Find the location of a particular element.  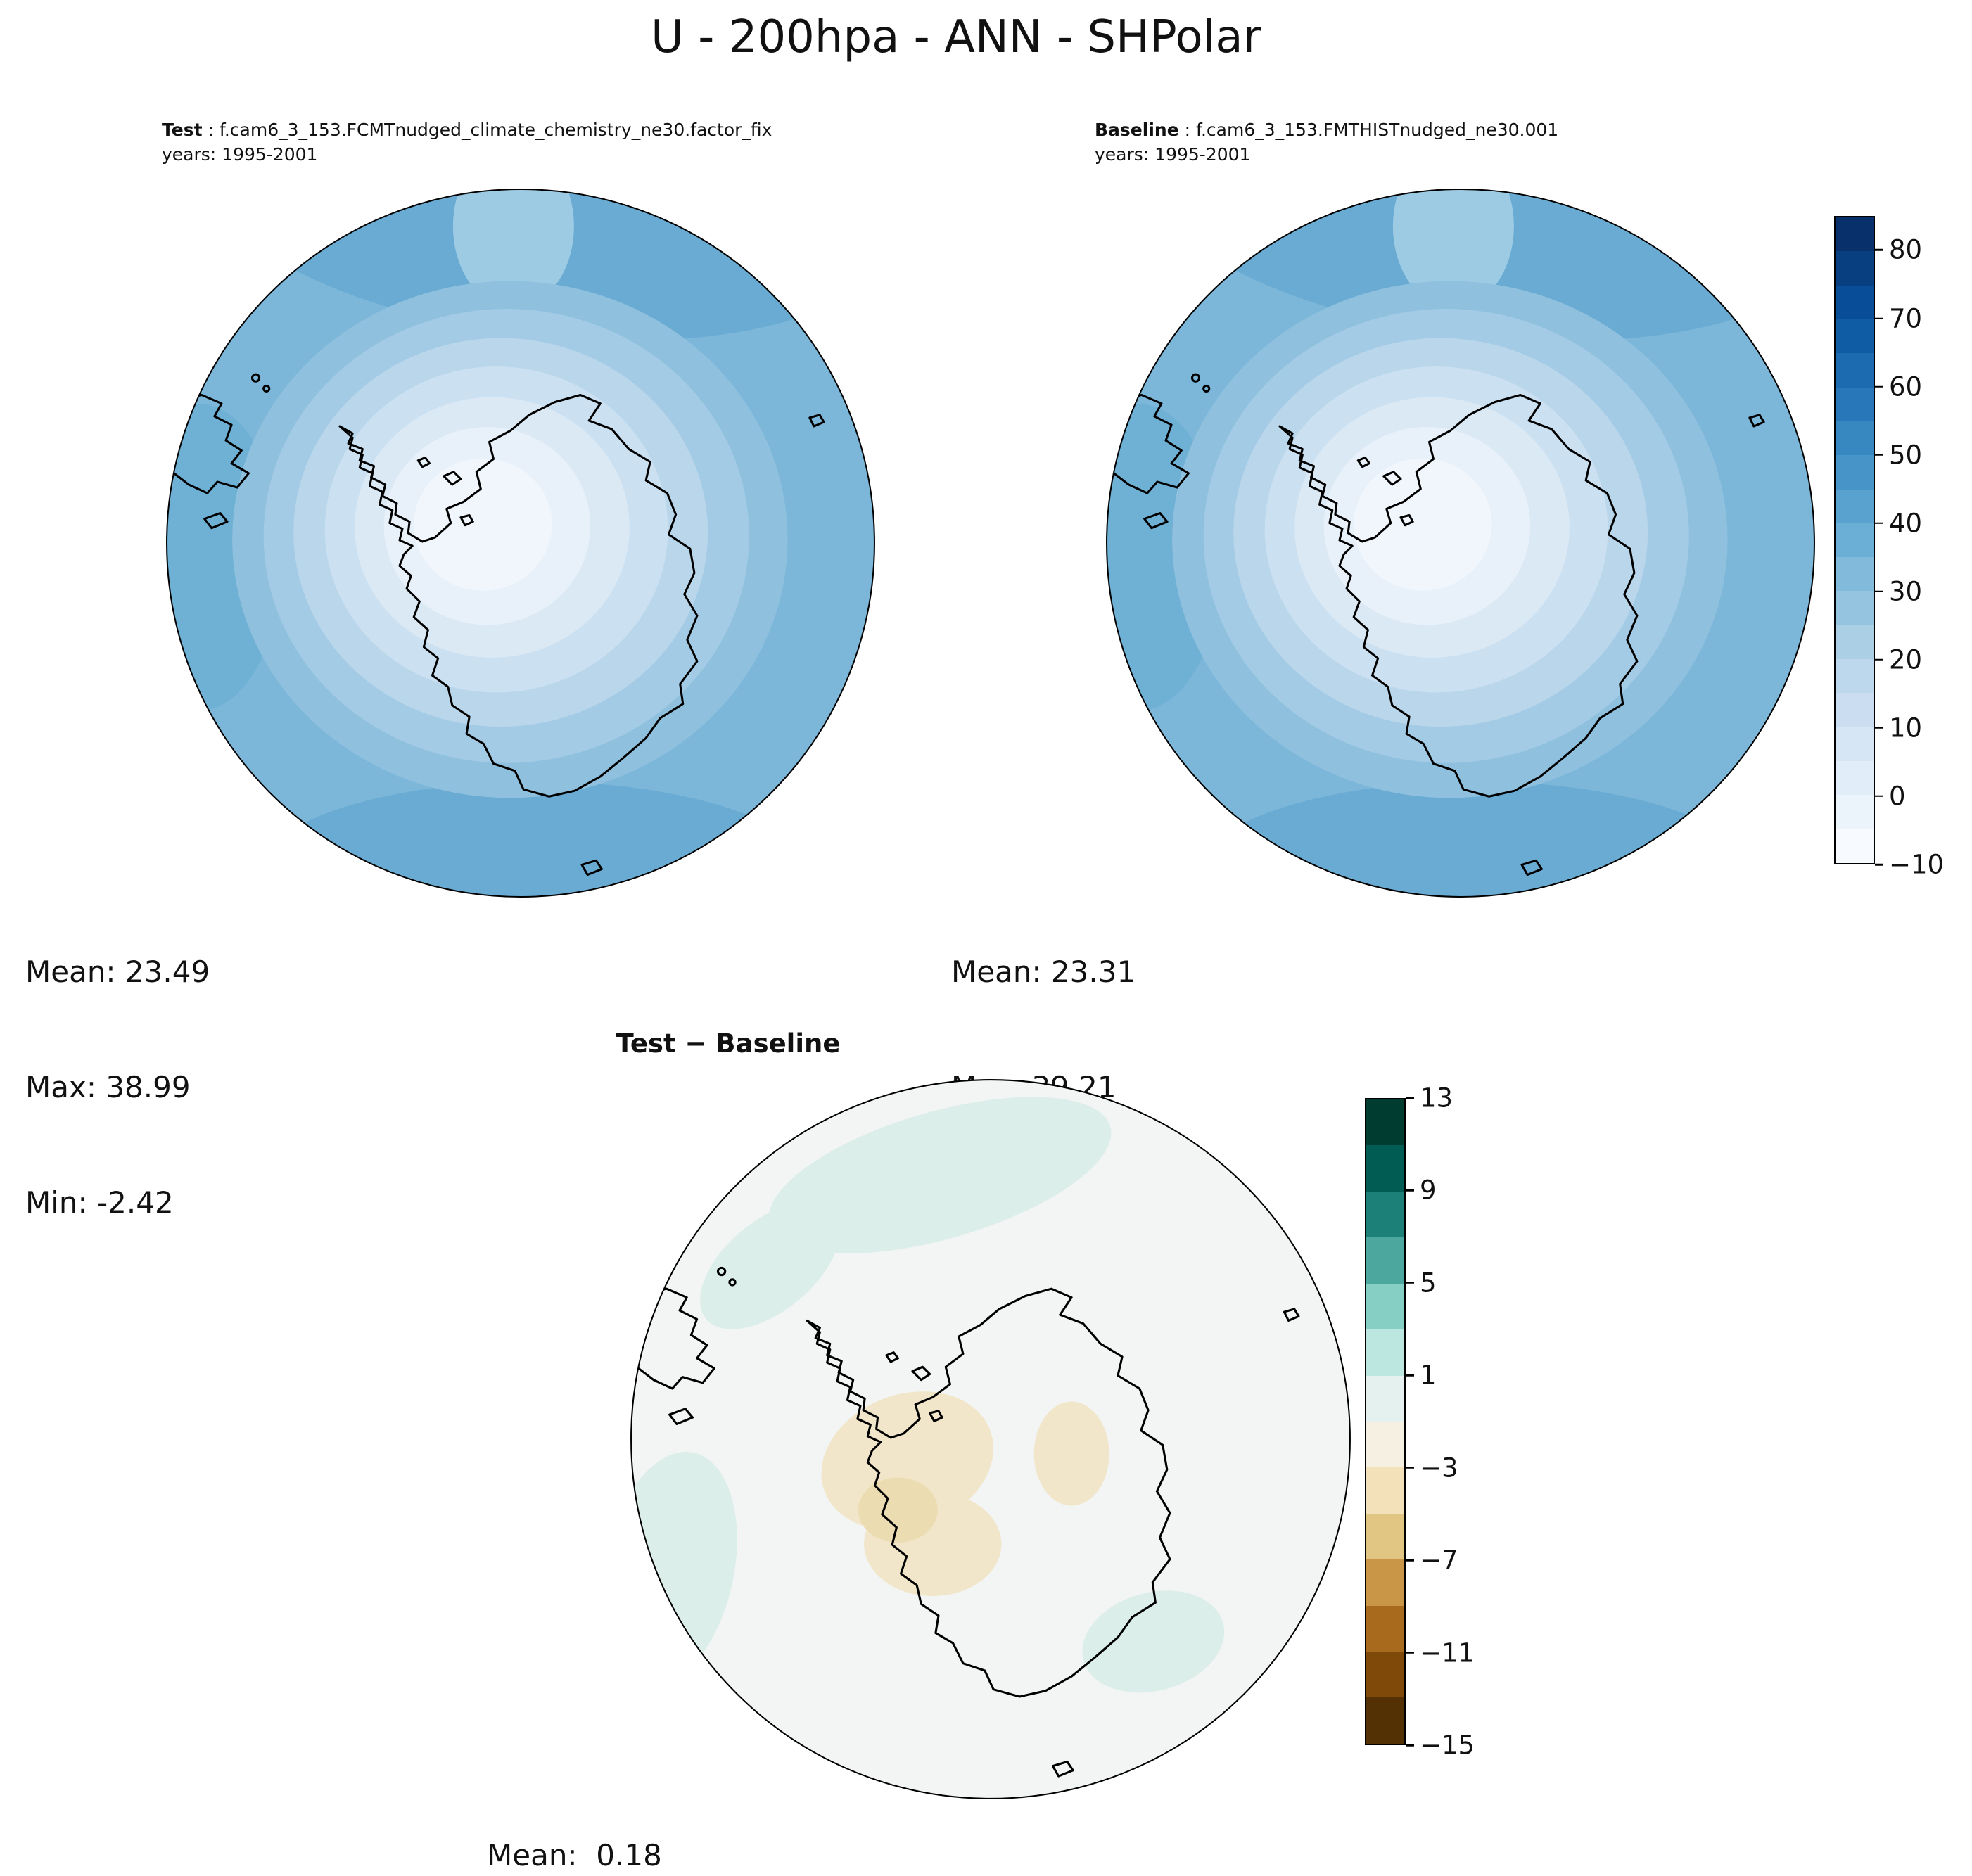

baseline-stat-mean: Mean: 23.31 is located at coordinates (1043, 972).